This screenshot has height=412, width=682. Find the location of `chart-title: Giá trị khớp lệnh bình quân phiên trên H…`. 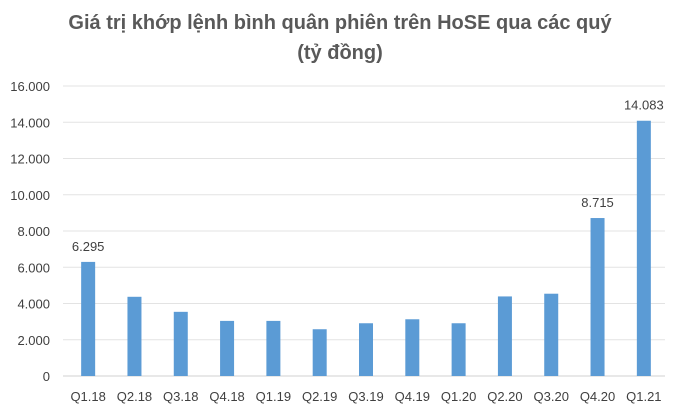

chart-title: Giá trị khớp lệnh bình quân phiên trên H… is located at coordinates (340, 38).